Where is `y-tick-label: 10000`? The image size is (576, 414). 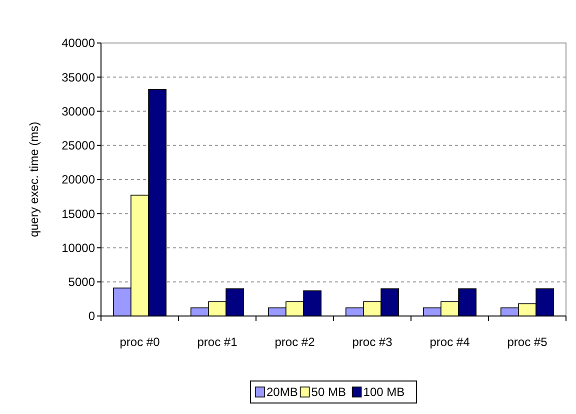
y-tick-label: 10000 is located at coordinates (79, 247).